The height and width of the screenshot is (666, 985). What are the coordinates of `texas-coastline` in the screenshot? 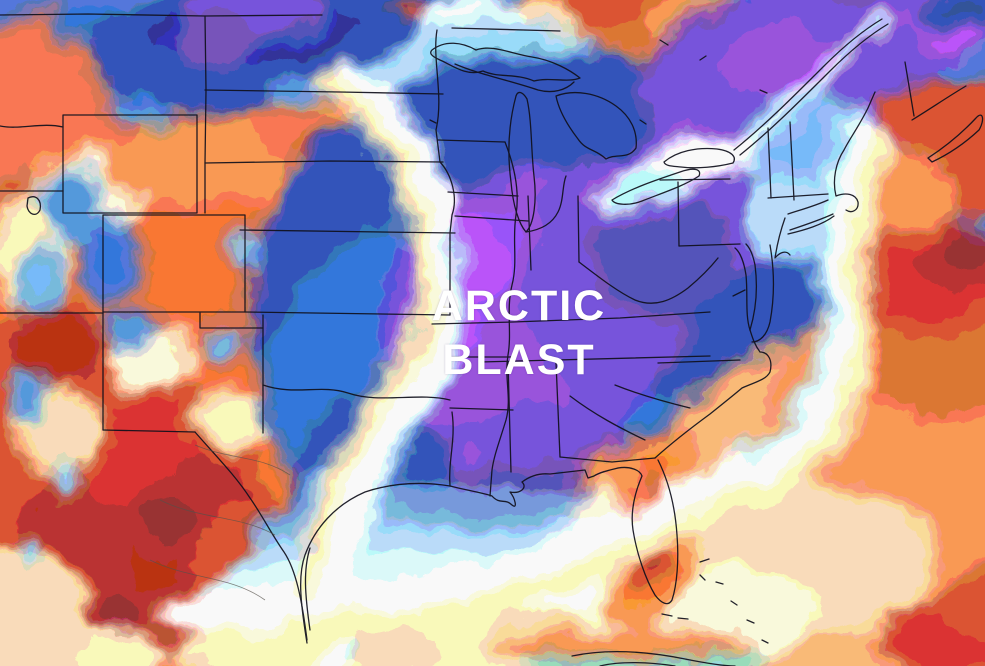 It's located at (375, 563).